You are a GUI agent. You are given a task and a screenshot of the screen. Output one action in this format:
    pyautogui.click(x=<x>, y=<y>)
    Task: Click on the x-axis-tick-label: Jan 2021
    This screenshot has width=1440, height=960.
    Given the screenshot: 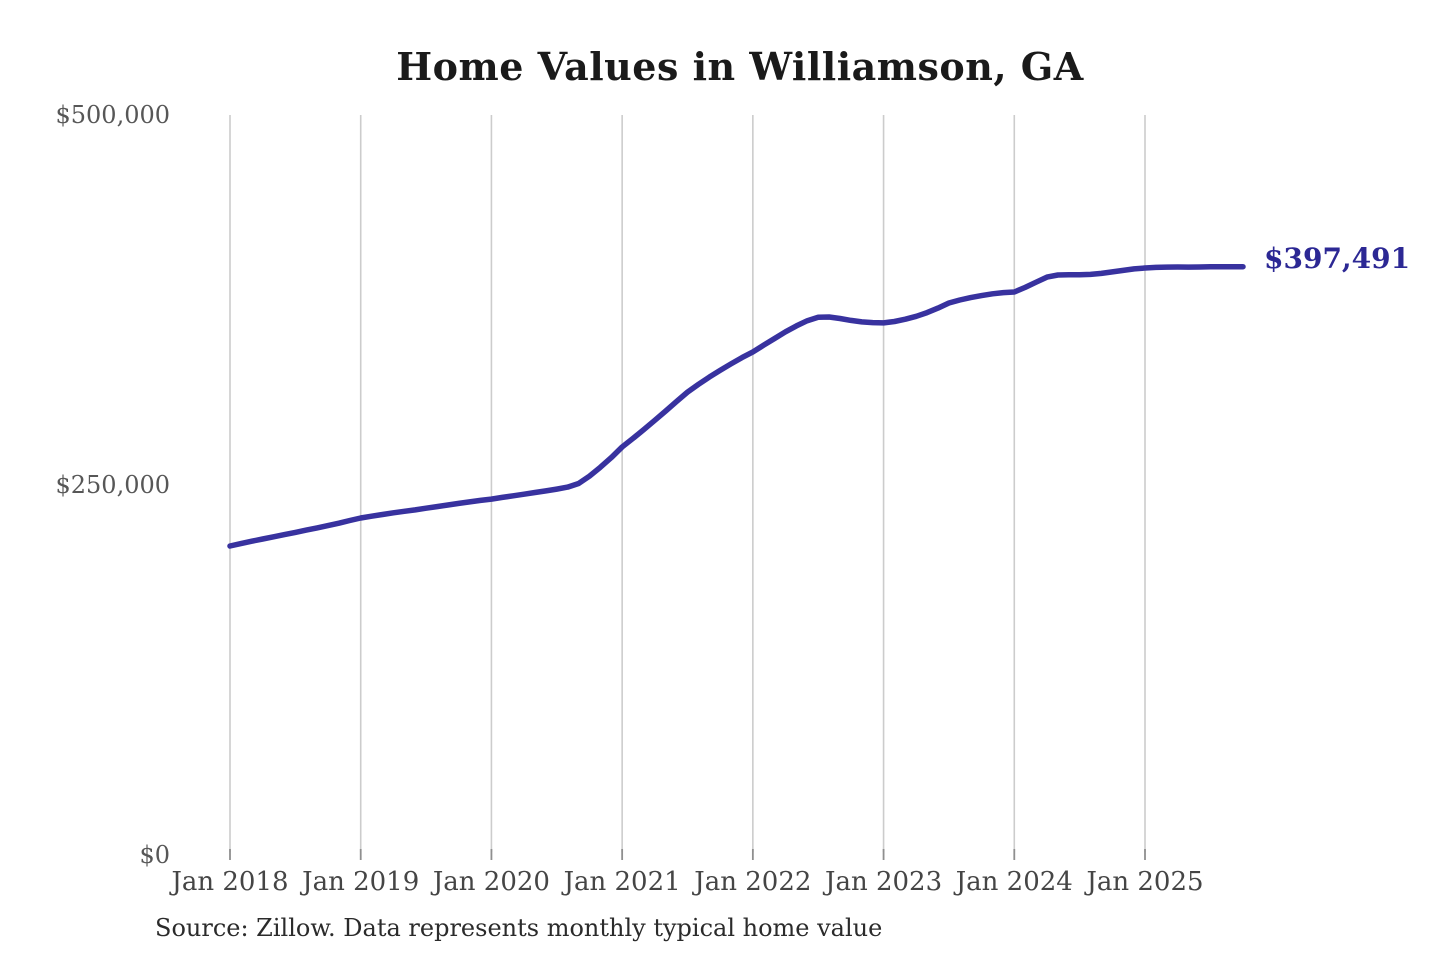 What is the action you would take?
    pyautogui.click(x=621, y=882)
    